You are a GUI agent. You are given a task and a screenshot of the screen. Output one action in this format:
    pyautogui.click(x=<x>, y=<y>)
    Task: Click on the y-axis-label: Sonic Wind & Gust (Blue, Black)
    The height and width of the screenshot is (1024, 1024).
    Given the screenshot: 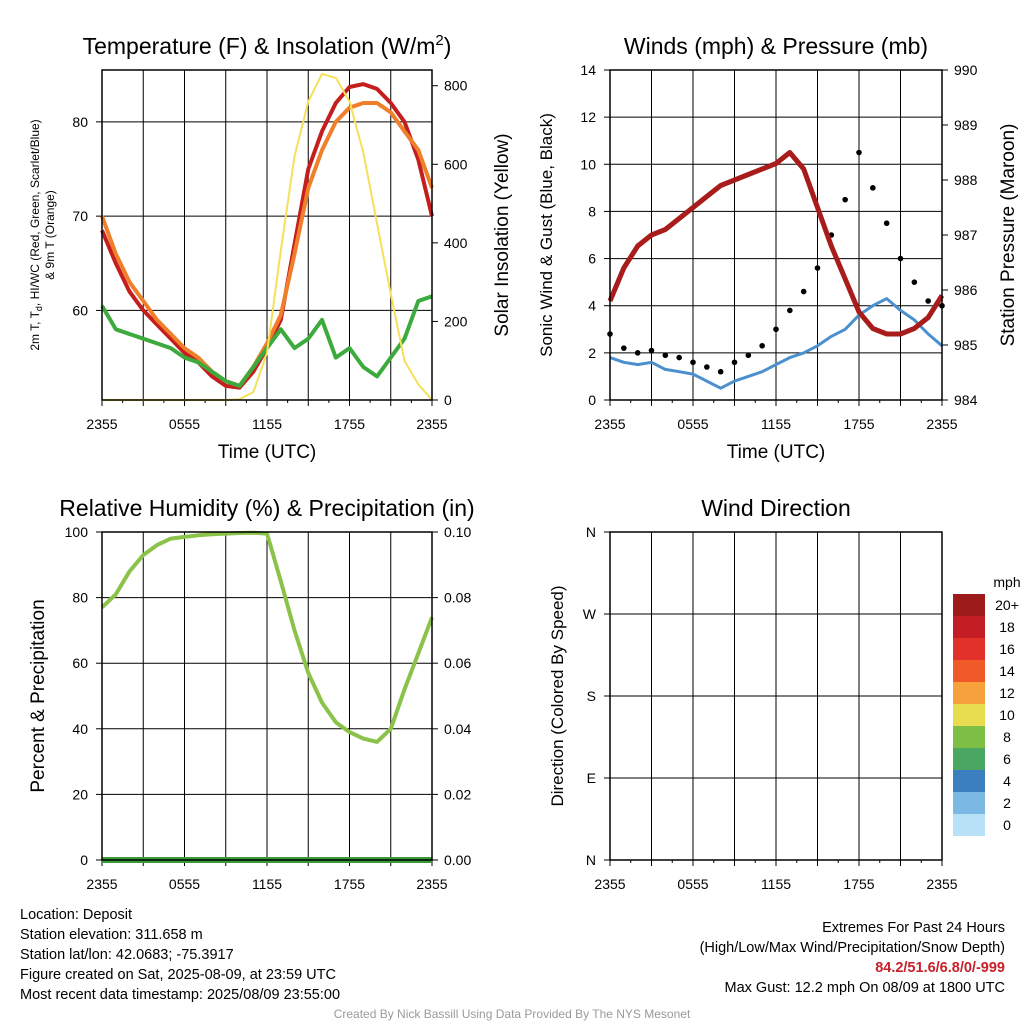 What is the action you would take?
    pyautogui.click(x=546, y=235)
    